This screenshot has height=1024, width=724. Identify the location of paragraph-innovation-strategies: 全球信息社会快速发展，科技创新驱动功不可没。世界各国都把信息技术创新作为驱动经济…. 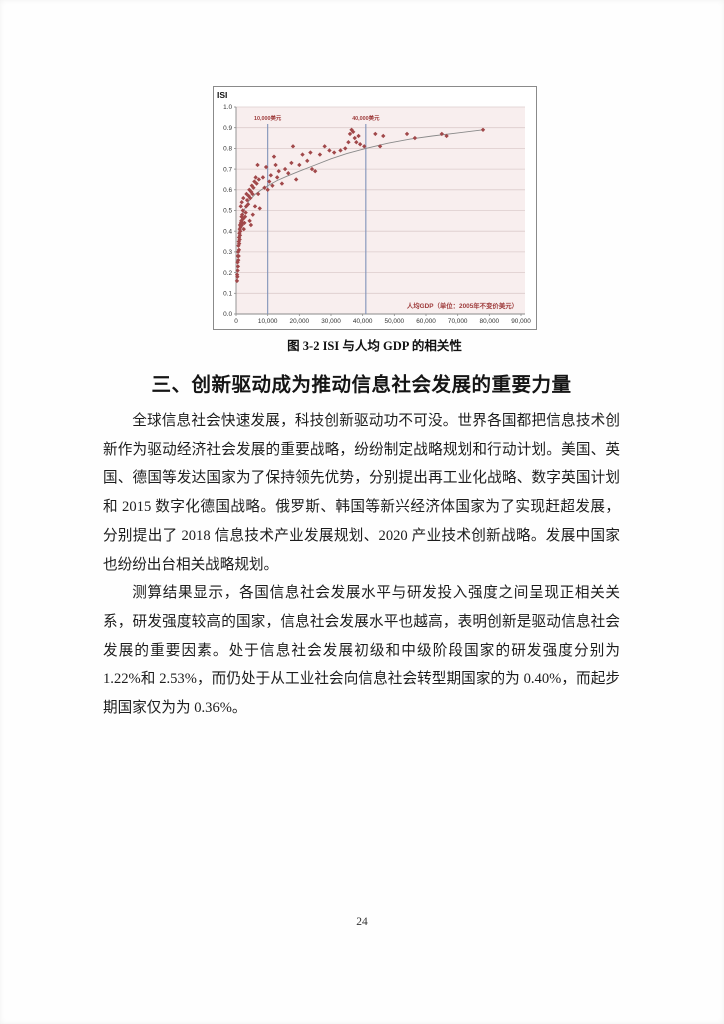
(361, 493).